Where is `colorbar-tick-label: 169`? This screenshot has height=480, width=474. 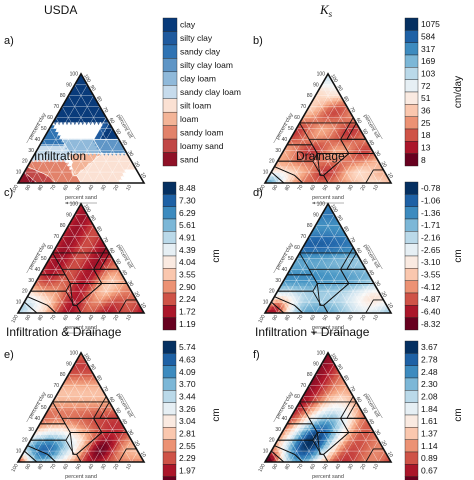
colorbar-tick-label: 169 is located at coordinates (428, 61).